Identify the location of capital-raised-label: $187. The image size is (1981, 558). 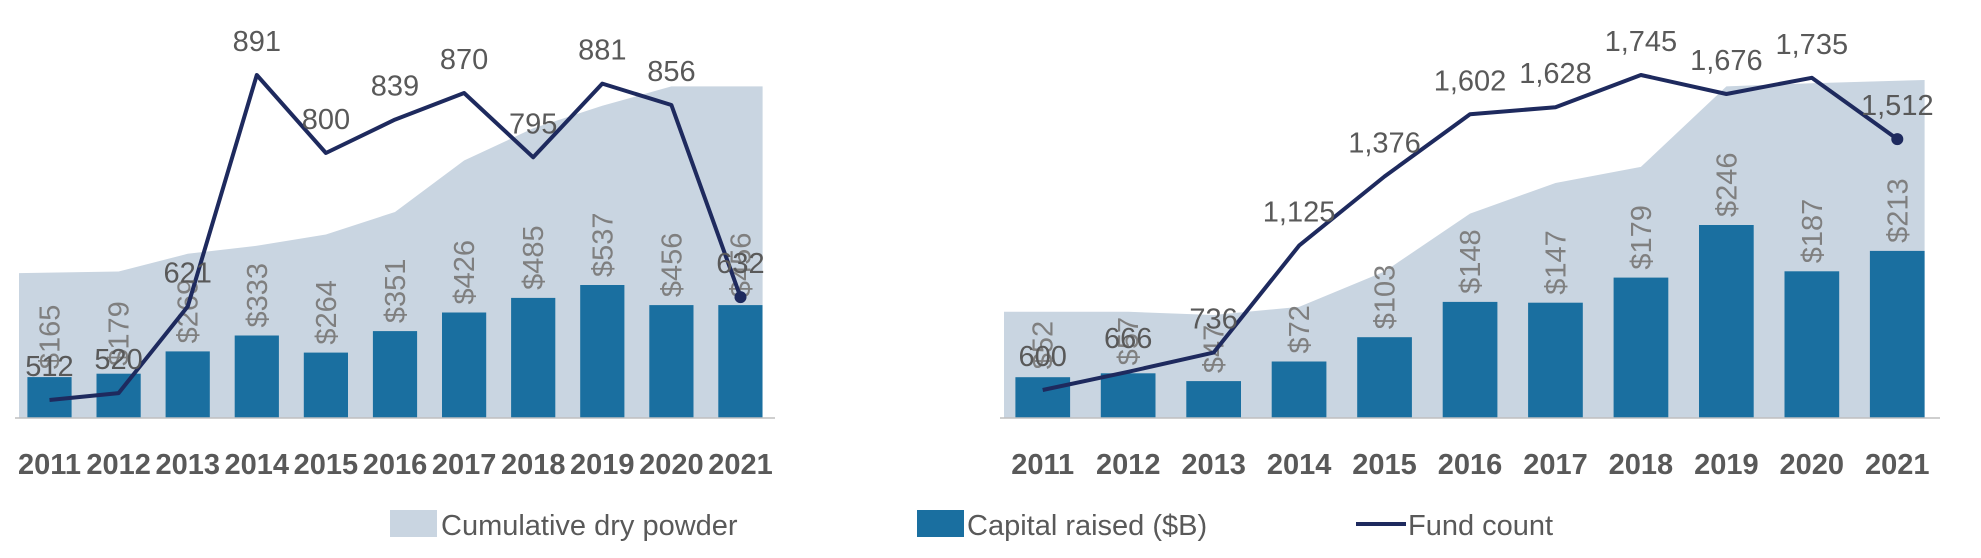
(1813, 231).